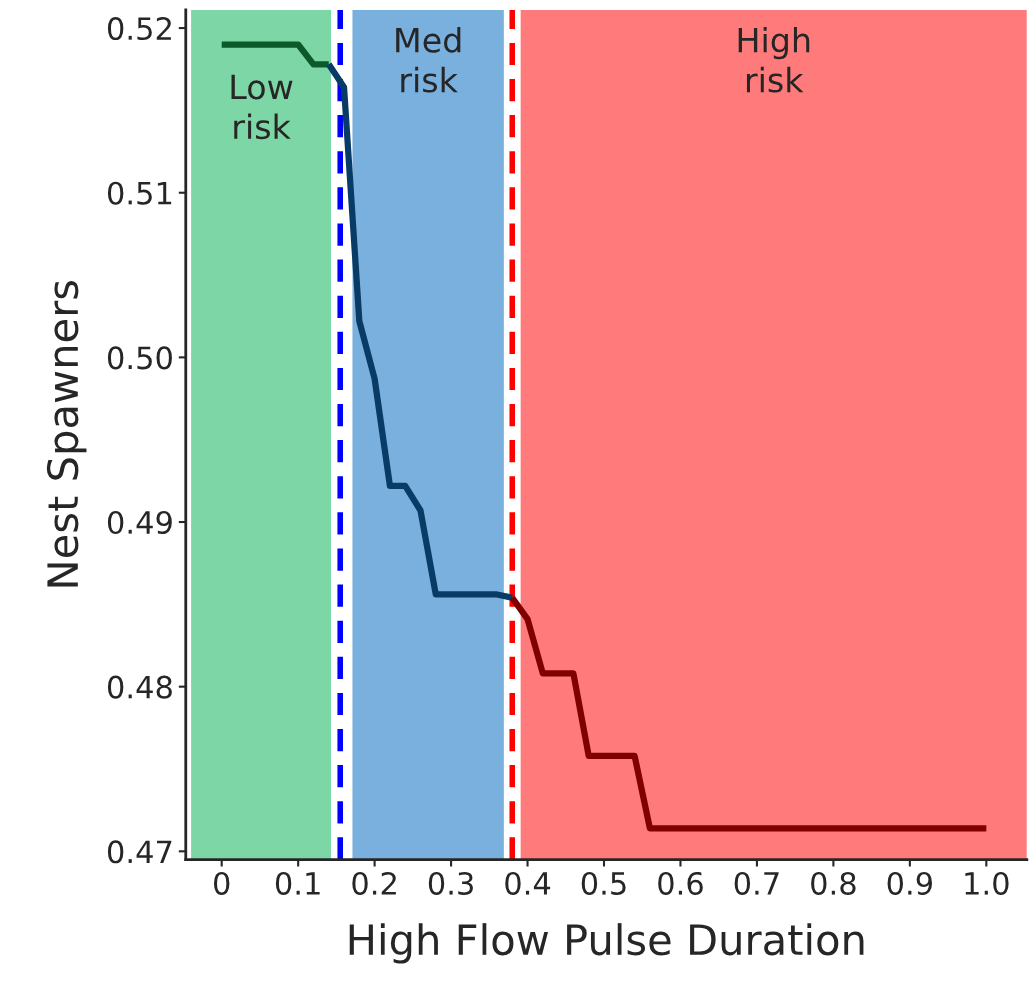  I want to click on x-tick-label: 0.2, so click(374, 883).